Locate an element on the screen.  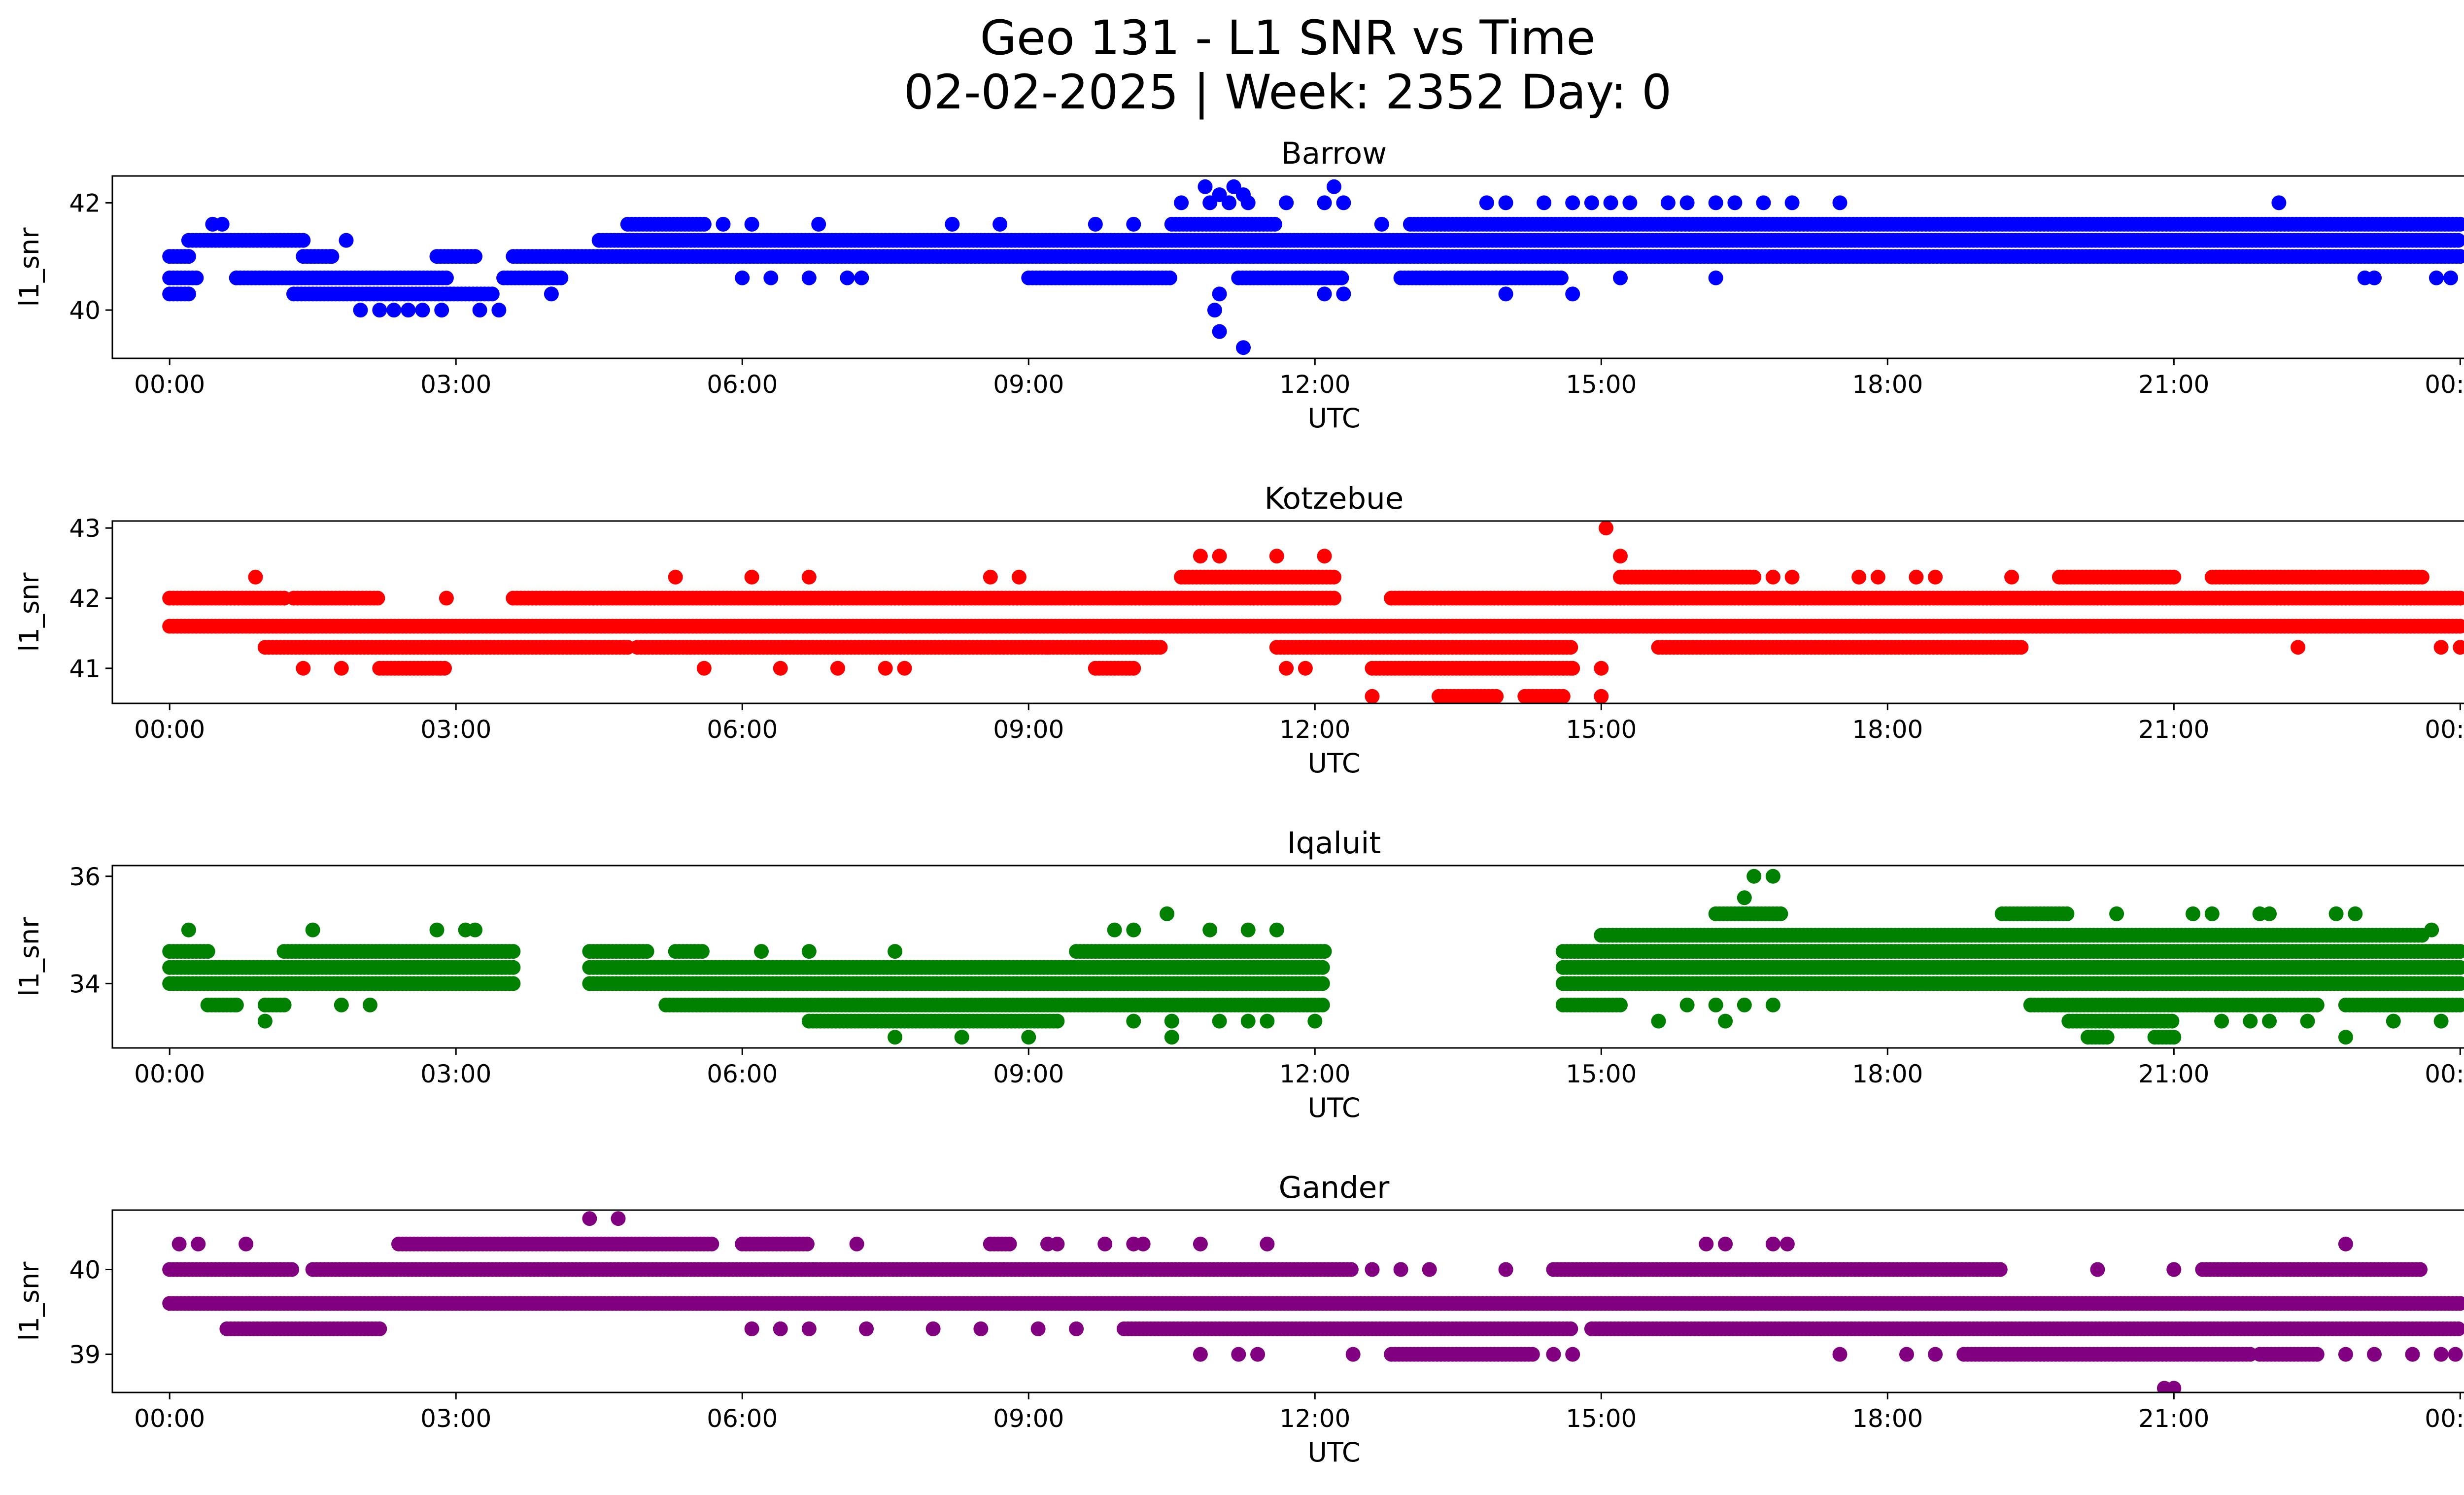
x-tick-label: 12:00 is located at coordinates (1314, 729).